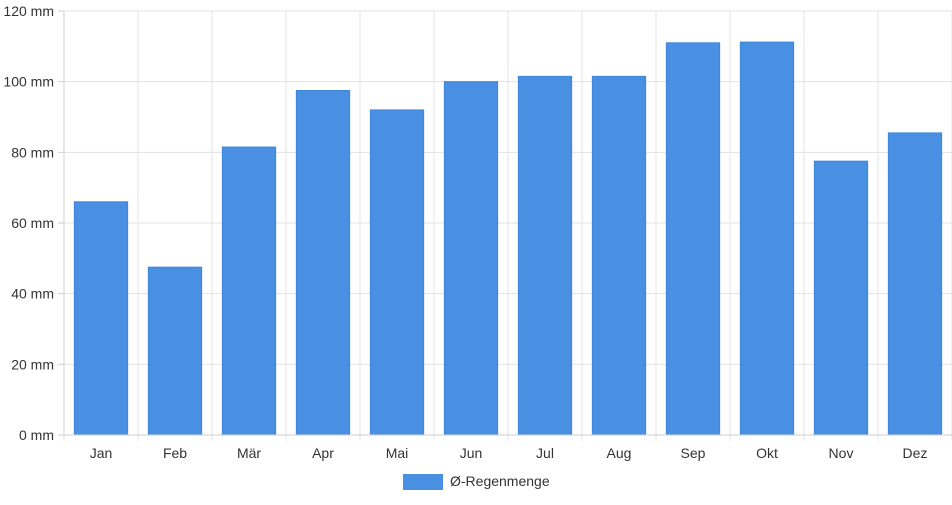 This screenshot has height=505, width=952. Describe the element at coordinates (28, 11) in the screenshot. I see `y-tick-label: 120 mm` at that location.